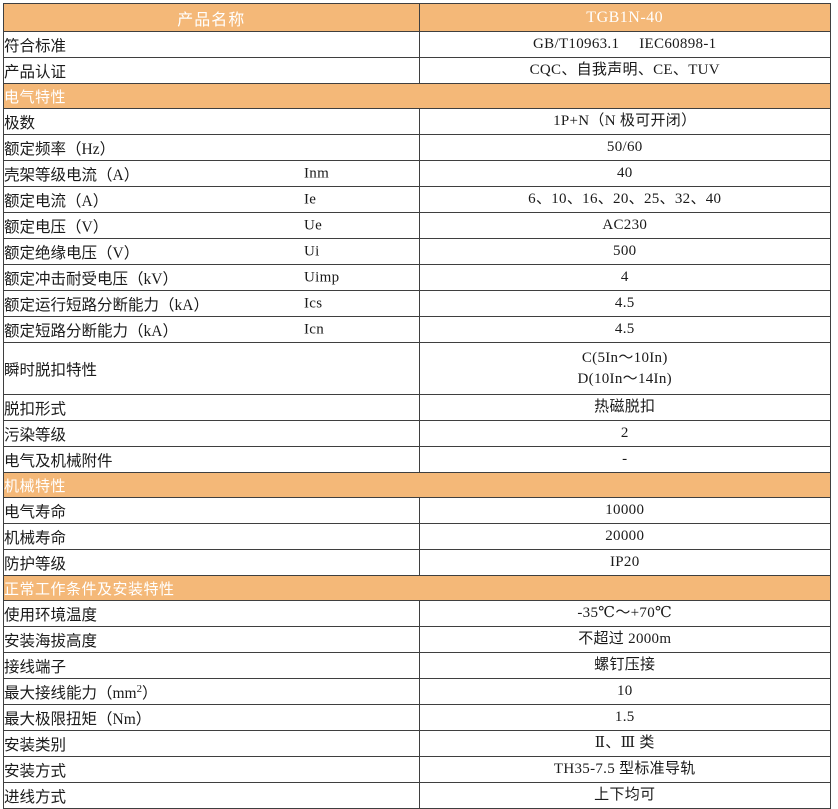 The height and width of the screenshot is (809, 838). What do you see at coordinates (625, 225) in the screenshot?
I see `spec-value-text: AC230` at bounding box center [625, 225].